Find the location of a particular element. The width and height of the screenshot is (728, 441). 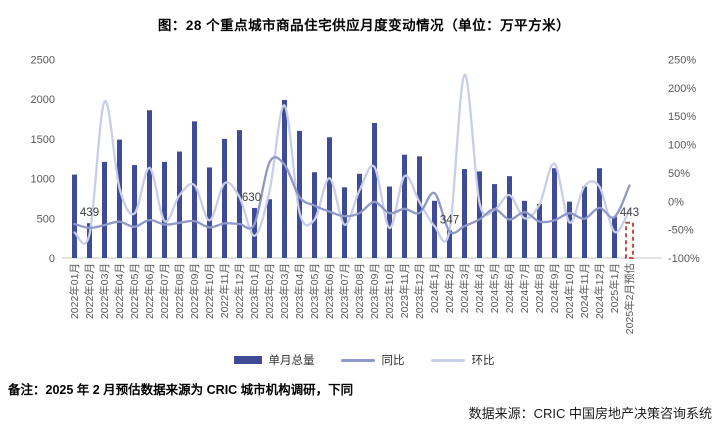

x-tick-label: 2022年09月 is located at coordinates (194, 291).